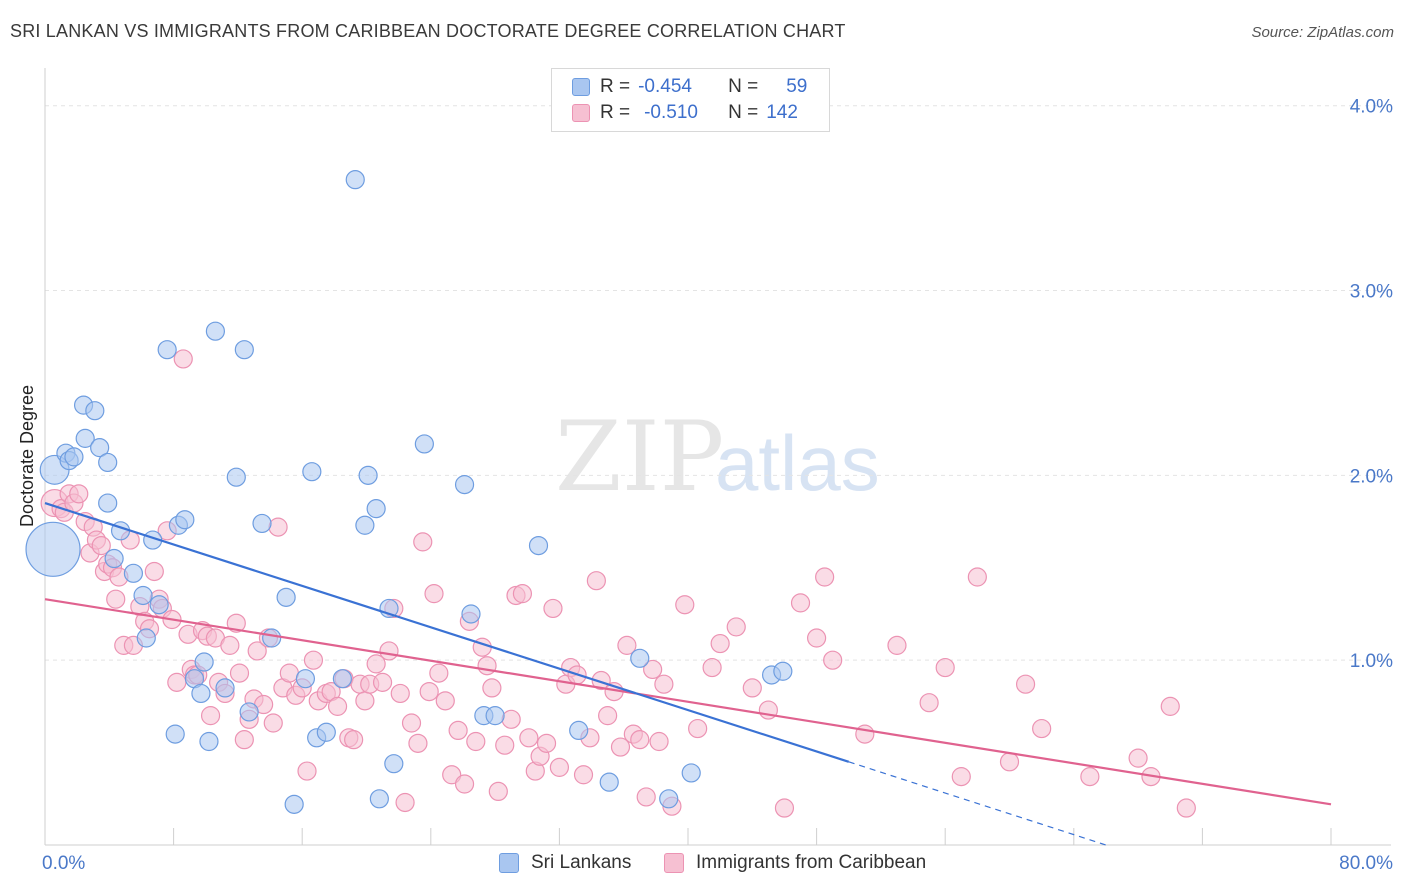 This screenshot has width=1406, height=892. I want to click on legend-item-sri-lankans: Sri Lankans, so click(565, 863).